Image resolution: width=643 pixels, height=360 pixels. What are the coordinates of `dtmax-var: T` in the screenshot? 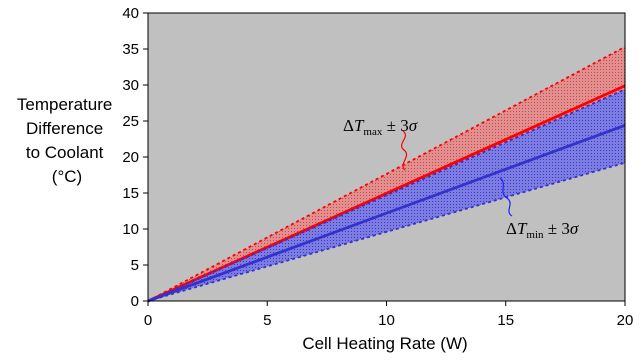 It's located at (359, 125).